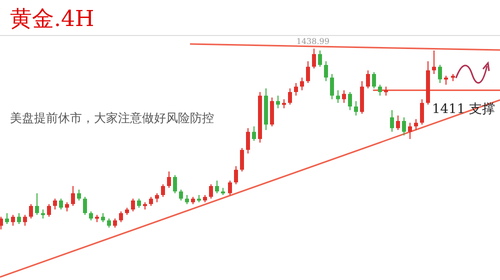 This screenshot has width=500, height=280. Describe the element at coordinates (112, 118) in the screenshot. I see `annotation: 美盘提前休市，大家注意做好风险防控` at that location.